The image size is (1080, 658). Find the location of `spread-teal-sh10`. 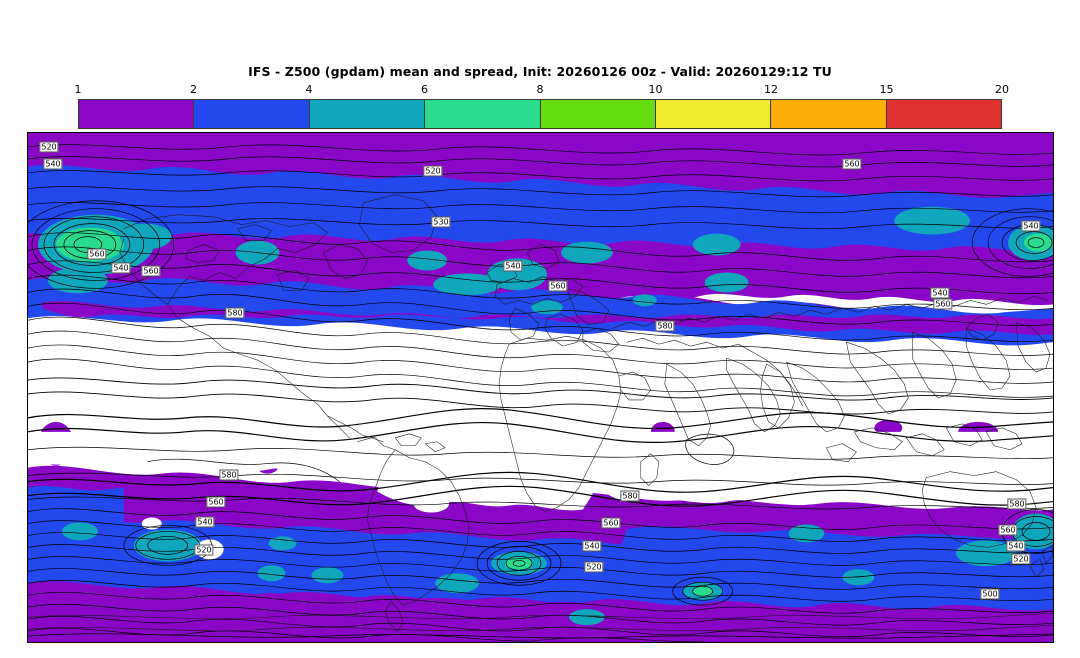

spread-teal-sh10 is located at coordinates (806, 533).